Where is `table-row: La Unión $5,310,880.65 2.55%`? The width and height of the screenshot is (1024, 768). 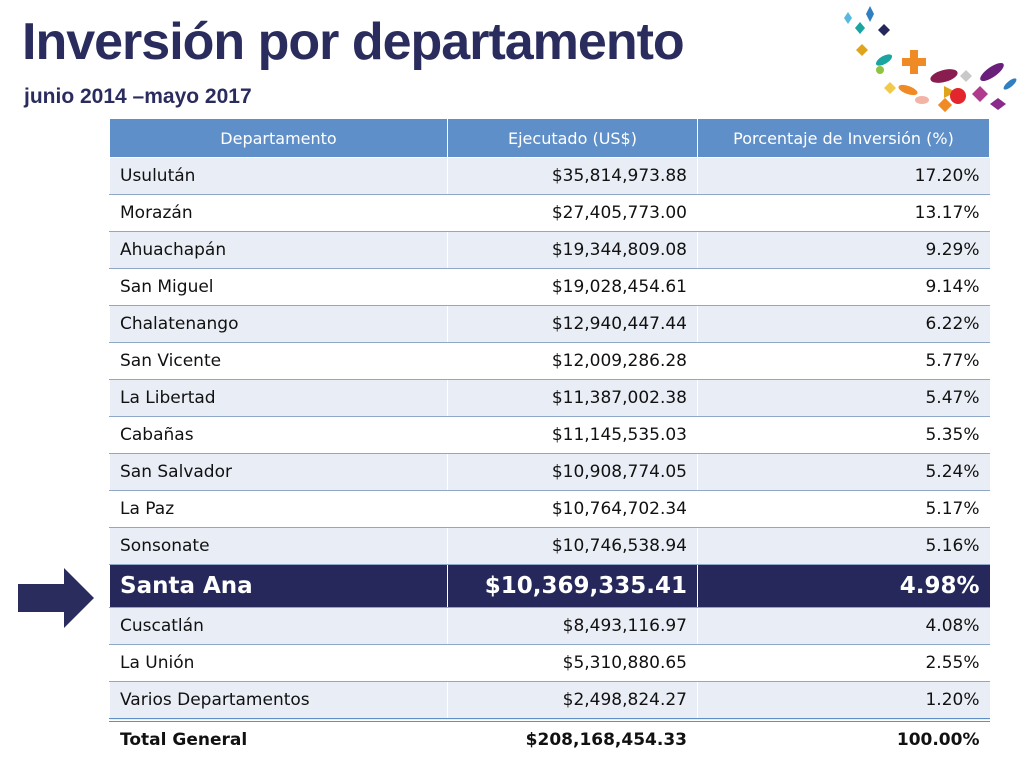 table-row: La Unión $5,310,880.65 2.55% is located at coordinates (549, 663).